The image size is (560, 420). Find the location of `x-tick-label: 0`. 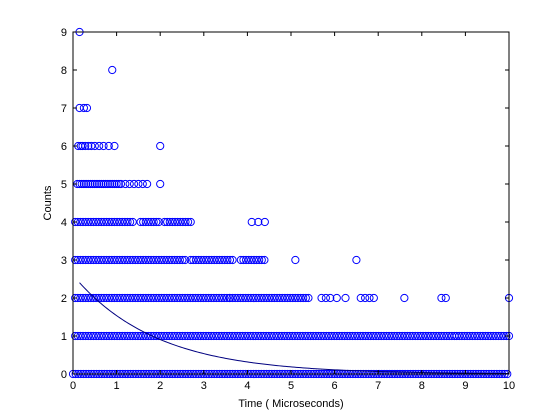

x-tick-label: 0 is located at coordinates (73, 386).